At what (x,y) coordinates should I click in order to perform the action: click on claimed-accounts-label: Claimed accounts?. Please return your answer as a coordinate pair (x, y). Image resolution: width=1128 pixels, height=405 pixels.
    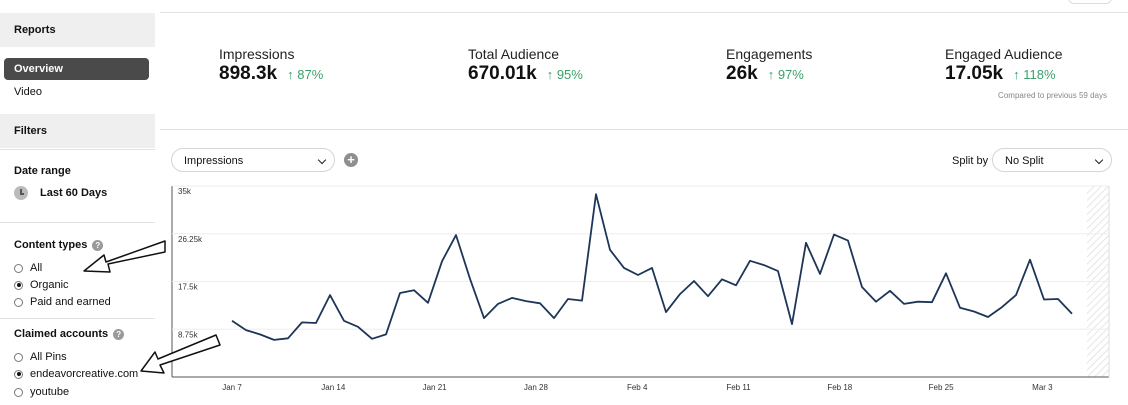
    Looking at the image, I should click on (69, 334).